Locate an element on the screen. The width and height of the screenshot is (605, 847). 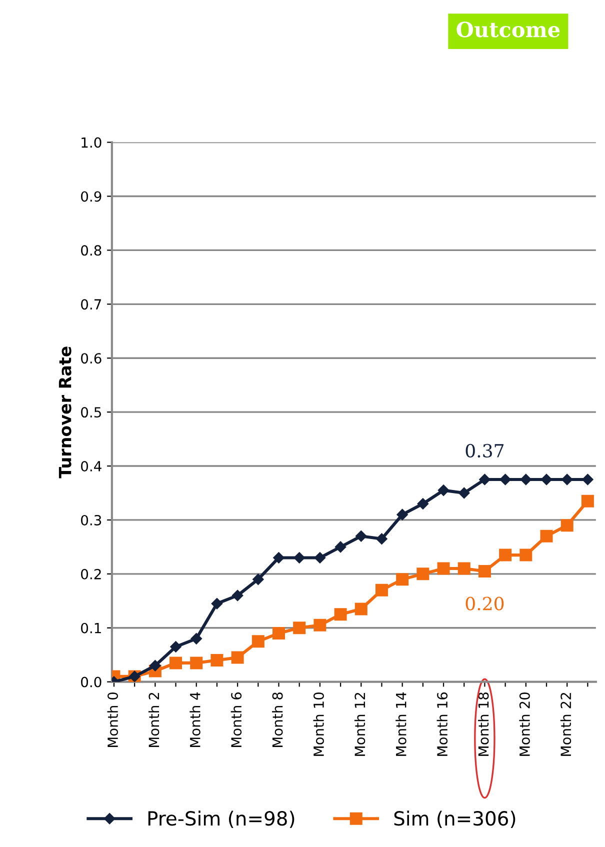
x-tick-label: Month 22 is located at coordinates (566, 724).